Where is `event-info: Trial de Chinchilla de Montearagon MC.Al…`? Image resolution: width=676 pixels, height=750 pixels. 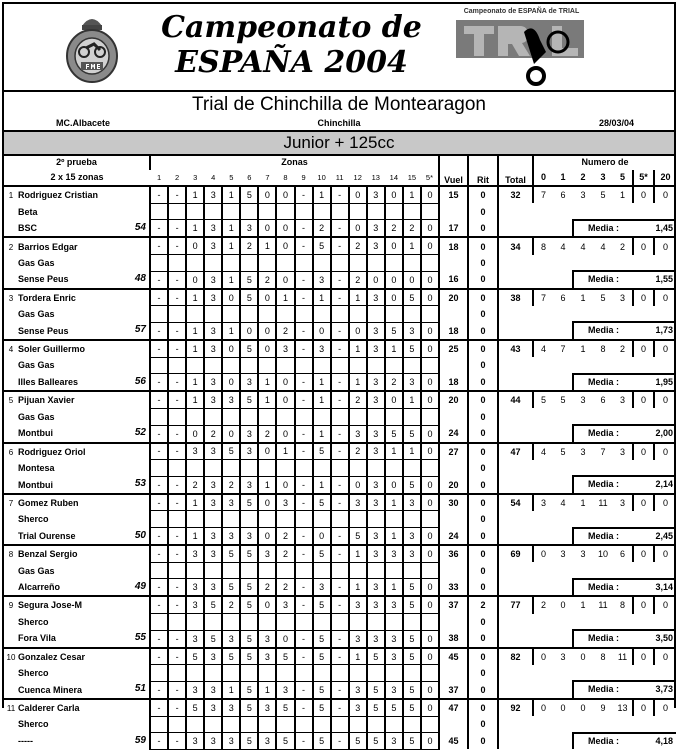 event-info: Trial de Chinchilla de Montearagon MC.Al… is located at coordinates (339, 111).